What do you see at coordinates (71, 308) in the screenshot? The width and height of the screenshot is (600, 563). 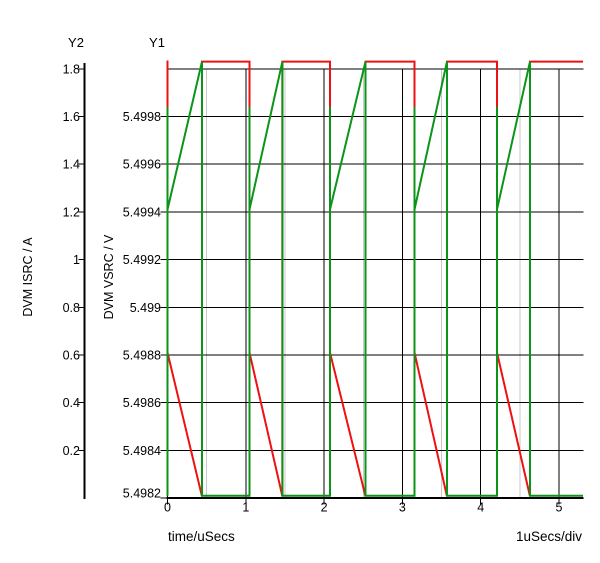 I see `y2-tick-label: 0.8` at bounding box center [71, 308].